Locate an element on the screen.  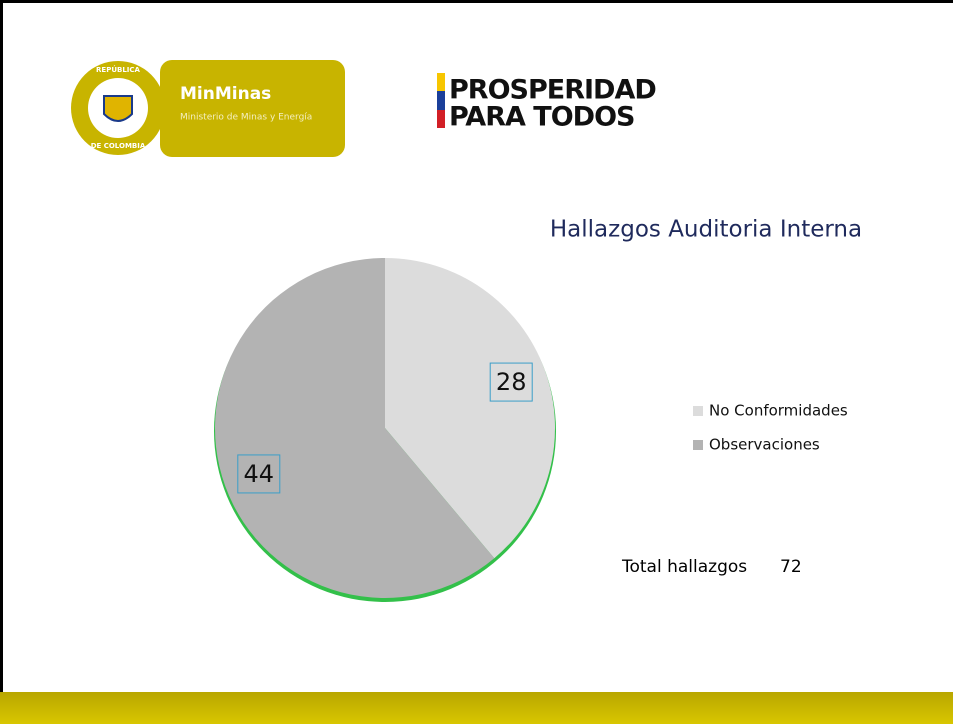
seal-text: REPÚBLICA is located at coordinates (118, 69).